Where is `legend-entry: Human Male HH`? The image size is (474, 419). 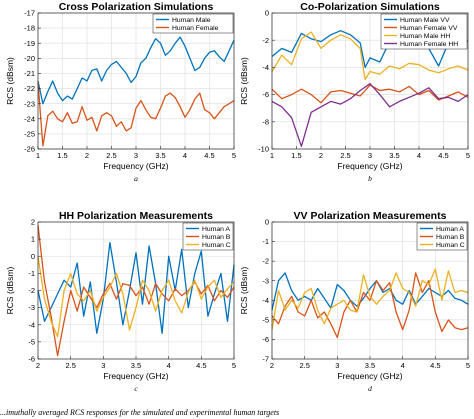
legend-entry: Human Male HH is located at coordinates (425, 36).